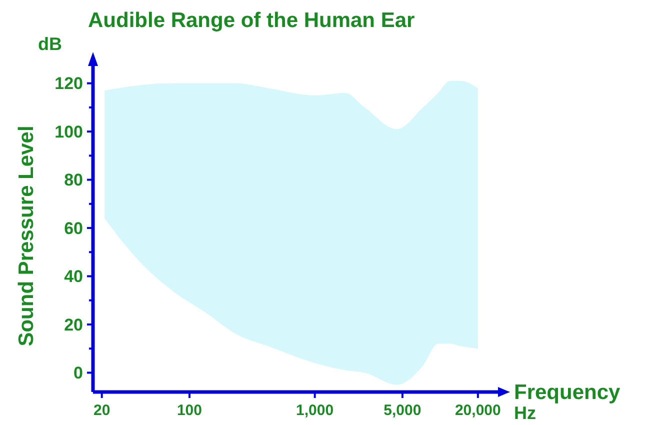  Describe the element at coordinates (73, 276) in the screenshot. I see `y-tick-label: 40` at that location.